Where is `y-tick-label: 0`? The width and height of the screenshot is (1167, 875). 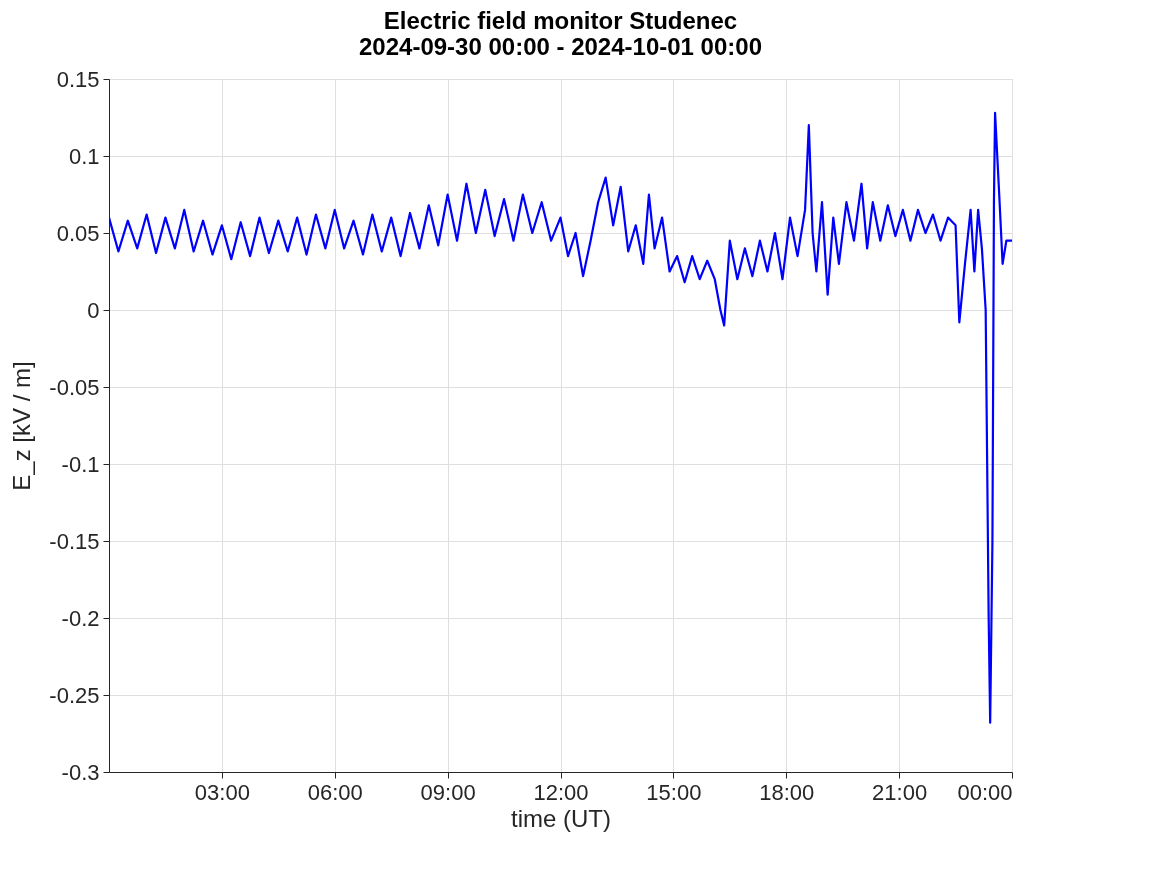 y-tick-label: 0 is located at coordinates (93, 310).